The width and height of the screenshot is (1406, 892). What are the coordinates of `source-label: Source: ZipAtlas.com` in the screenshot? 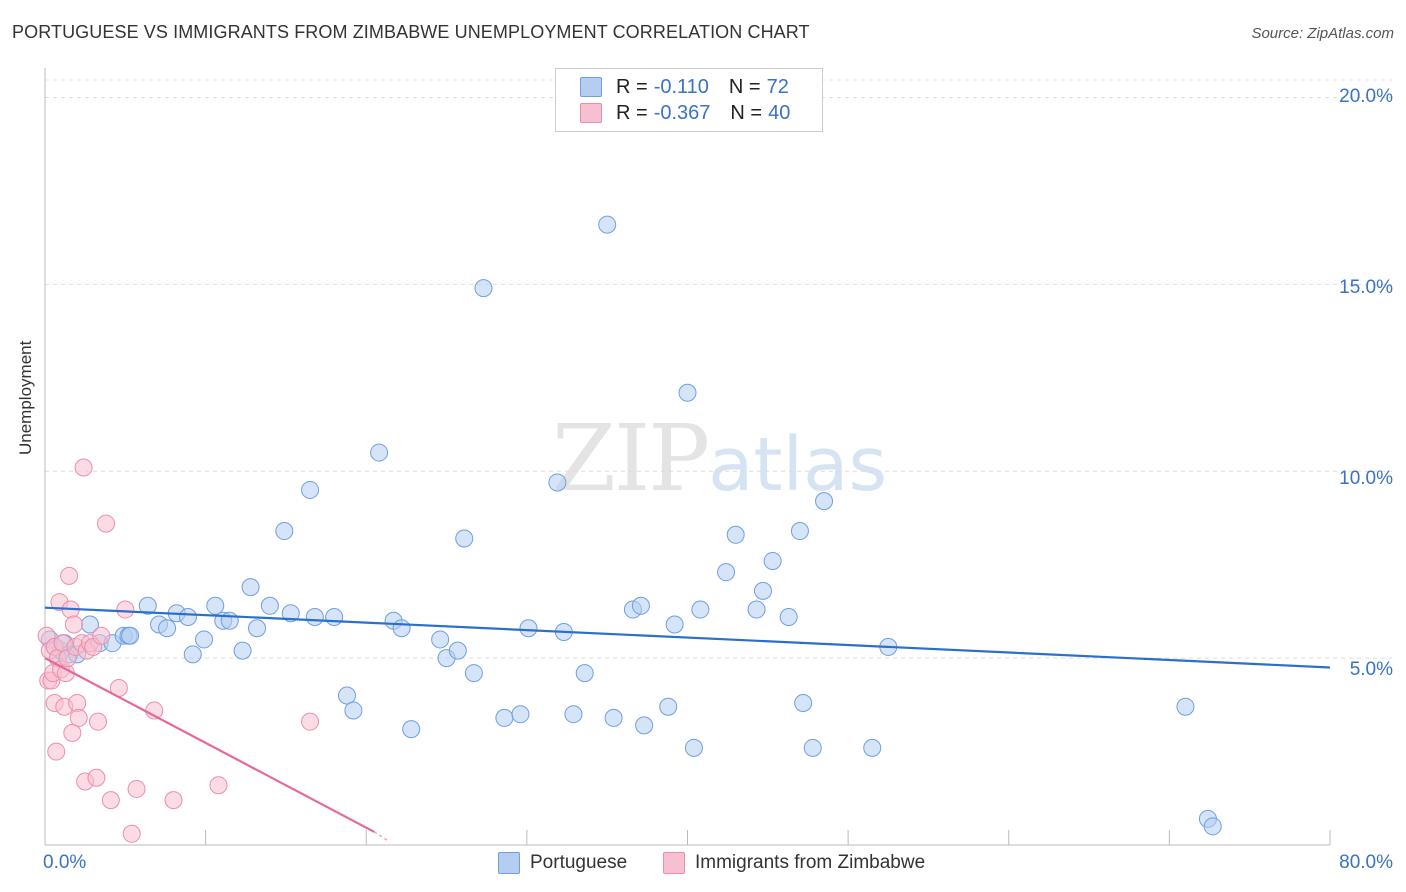 It's located at (1322, 33).